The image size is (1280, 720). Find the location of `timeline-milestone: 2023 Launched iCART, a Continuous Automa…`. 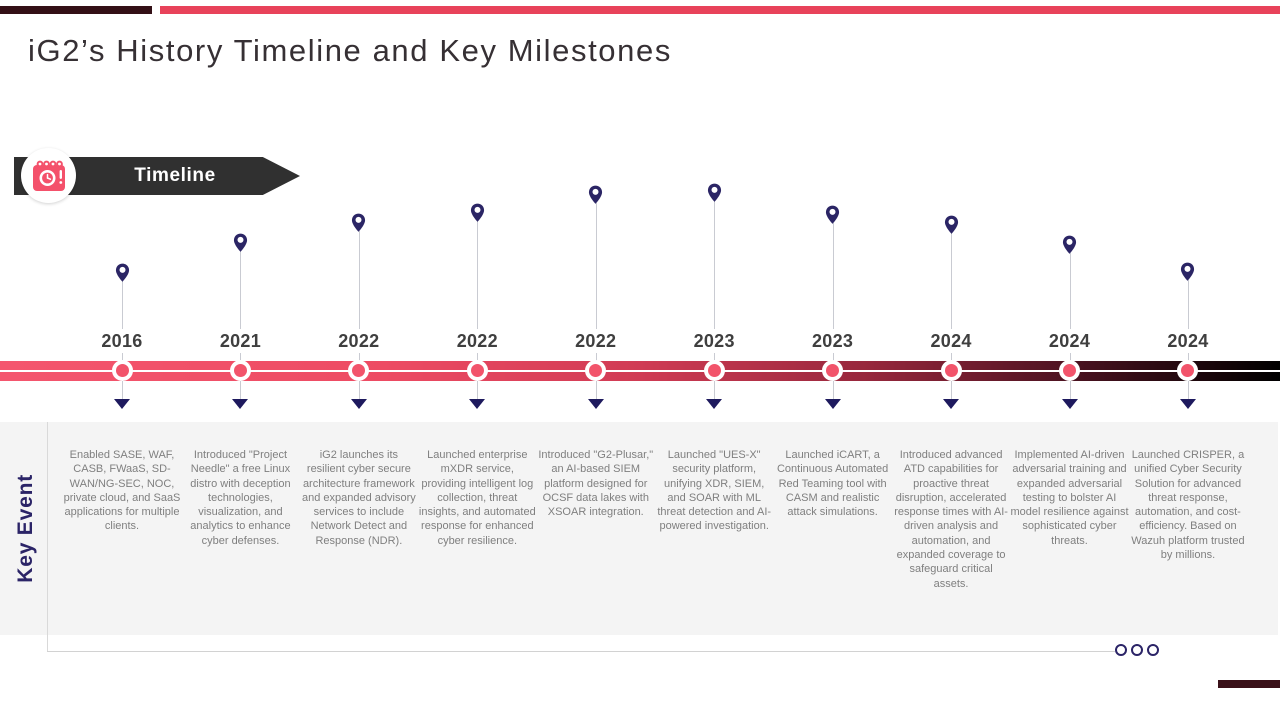

timeline-milestone: 2023 Launched iCART, a Continuous Automa… is located at coordinates (832, 415).